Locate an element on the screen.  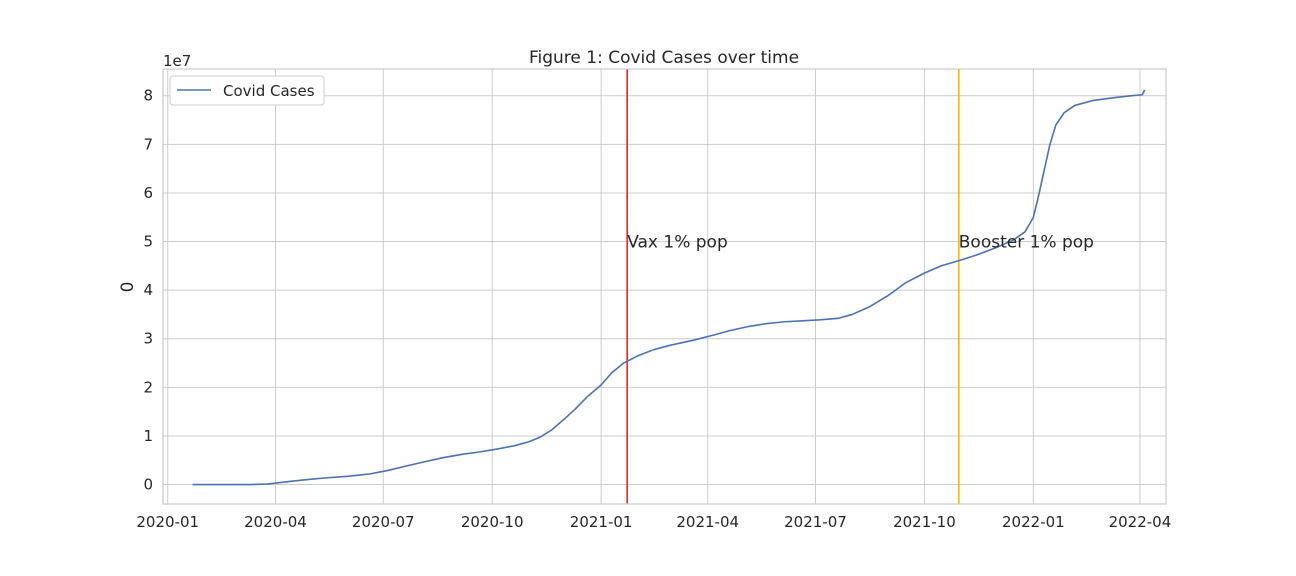
y-tick-label: 3 is located at coordinates (148, 339).